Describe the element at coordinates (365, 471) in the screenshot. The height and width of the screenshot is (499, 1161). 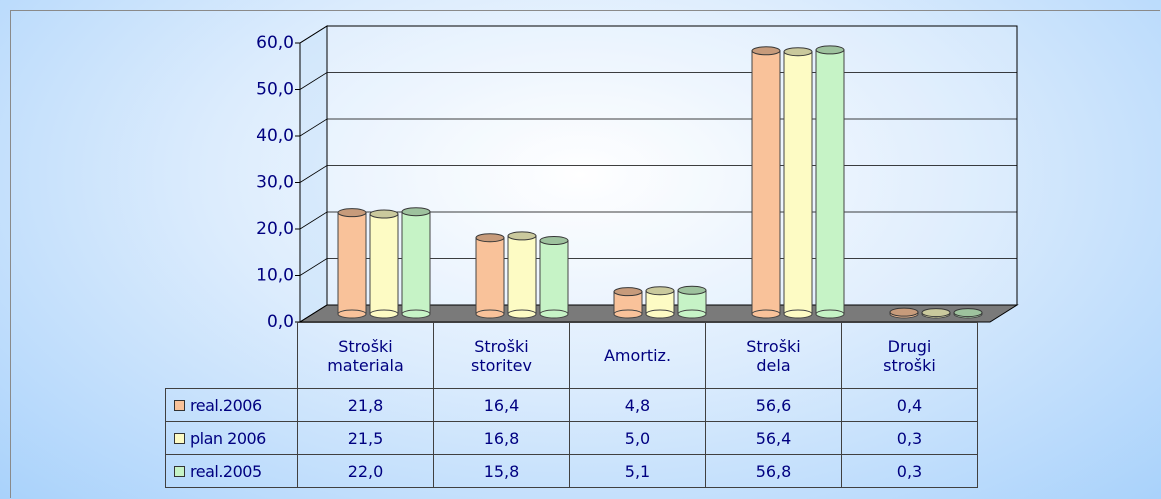
I see `value-label: 22,0` at that location.